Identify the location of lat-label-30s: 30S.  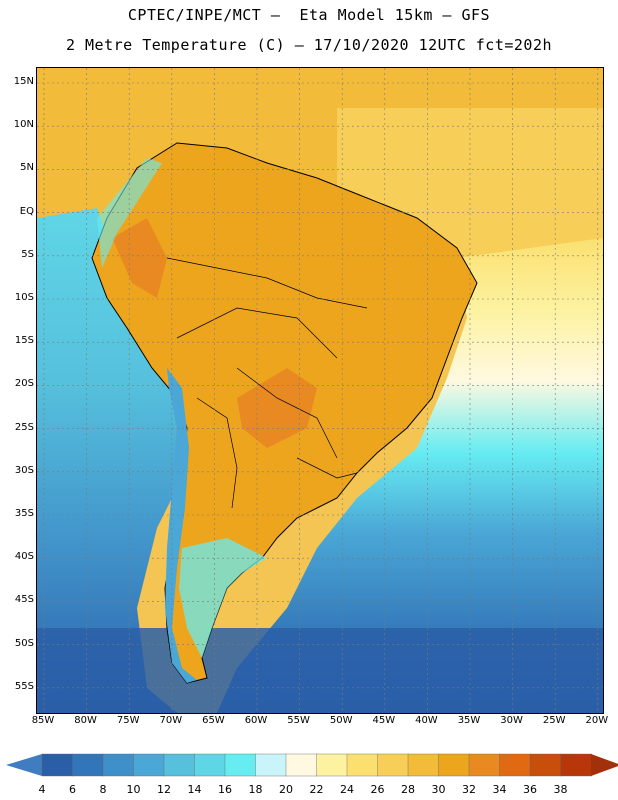
(24, 470).